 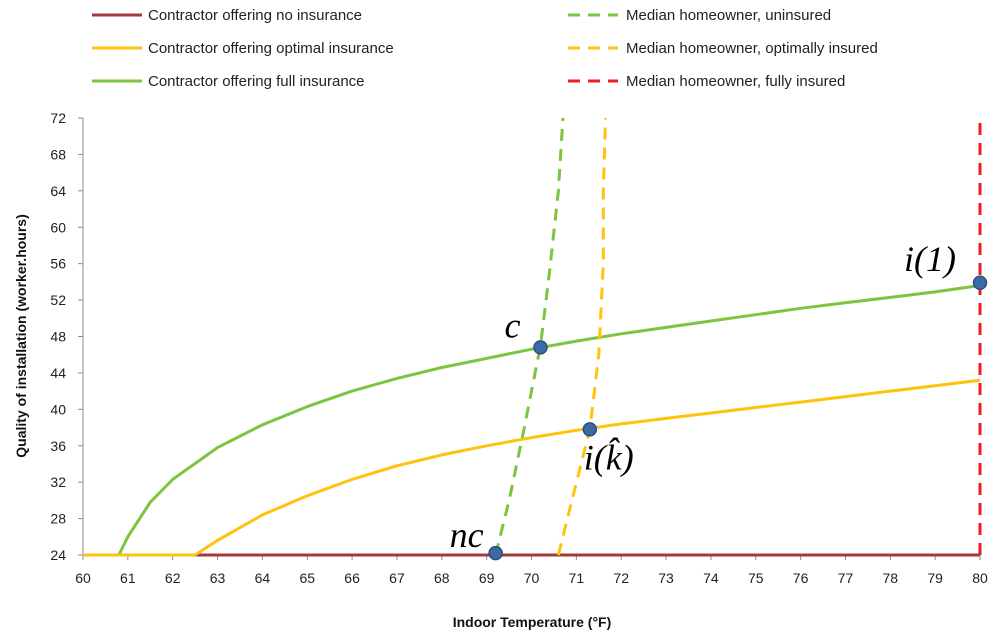 What do you see at coordinates (58, 118) in the screenshot?
I see `y-tick-label: 72` at bounding box center [58, 118].